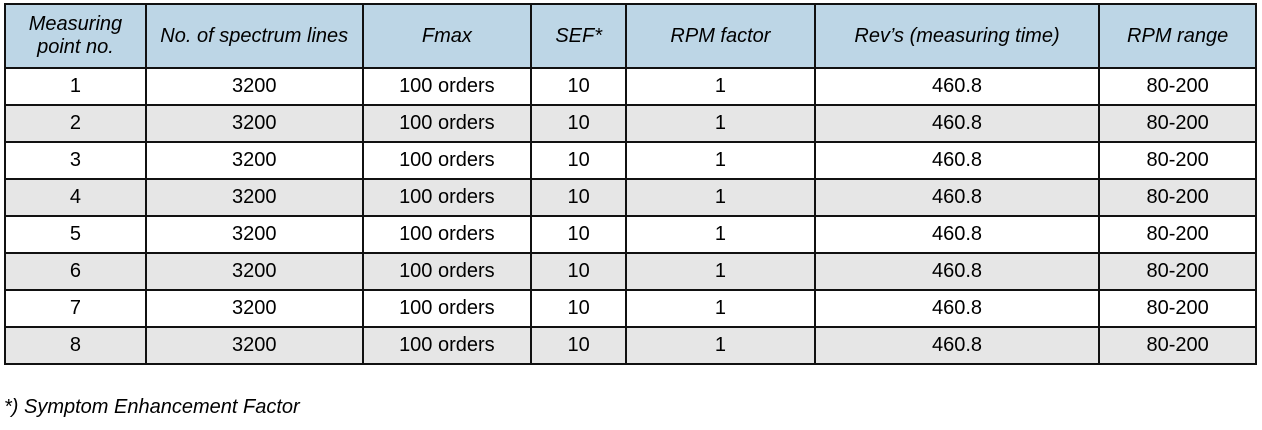 Image resolution: width=1262 pixels, height=430 pixels. Describe the element at coordinates (75, 234) in the screenshot. I see `table-cell: 5` at that location.